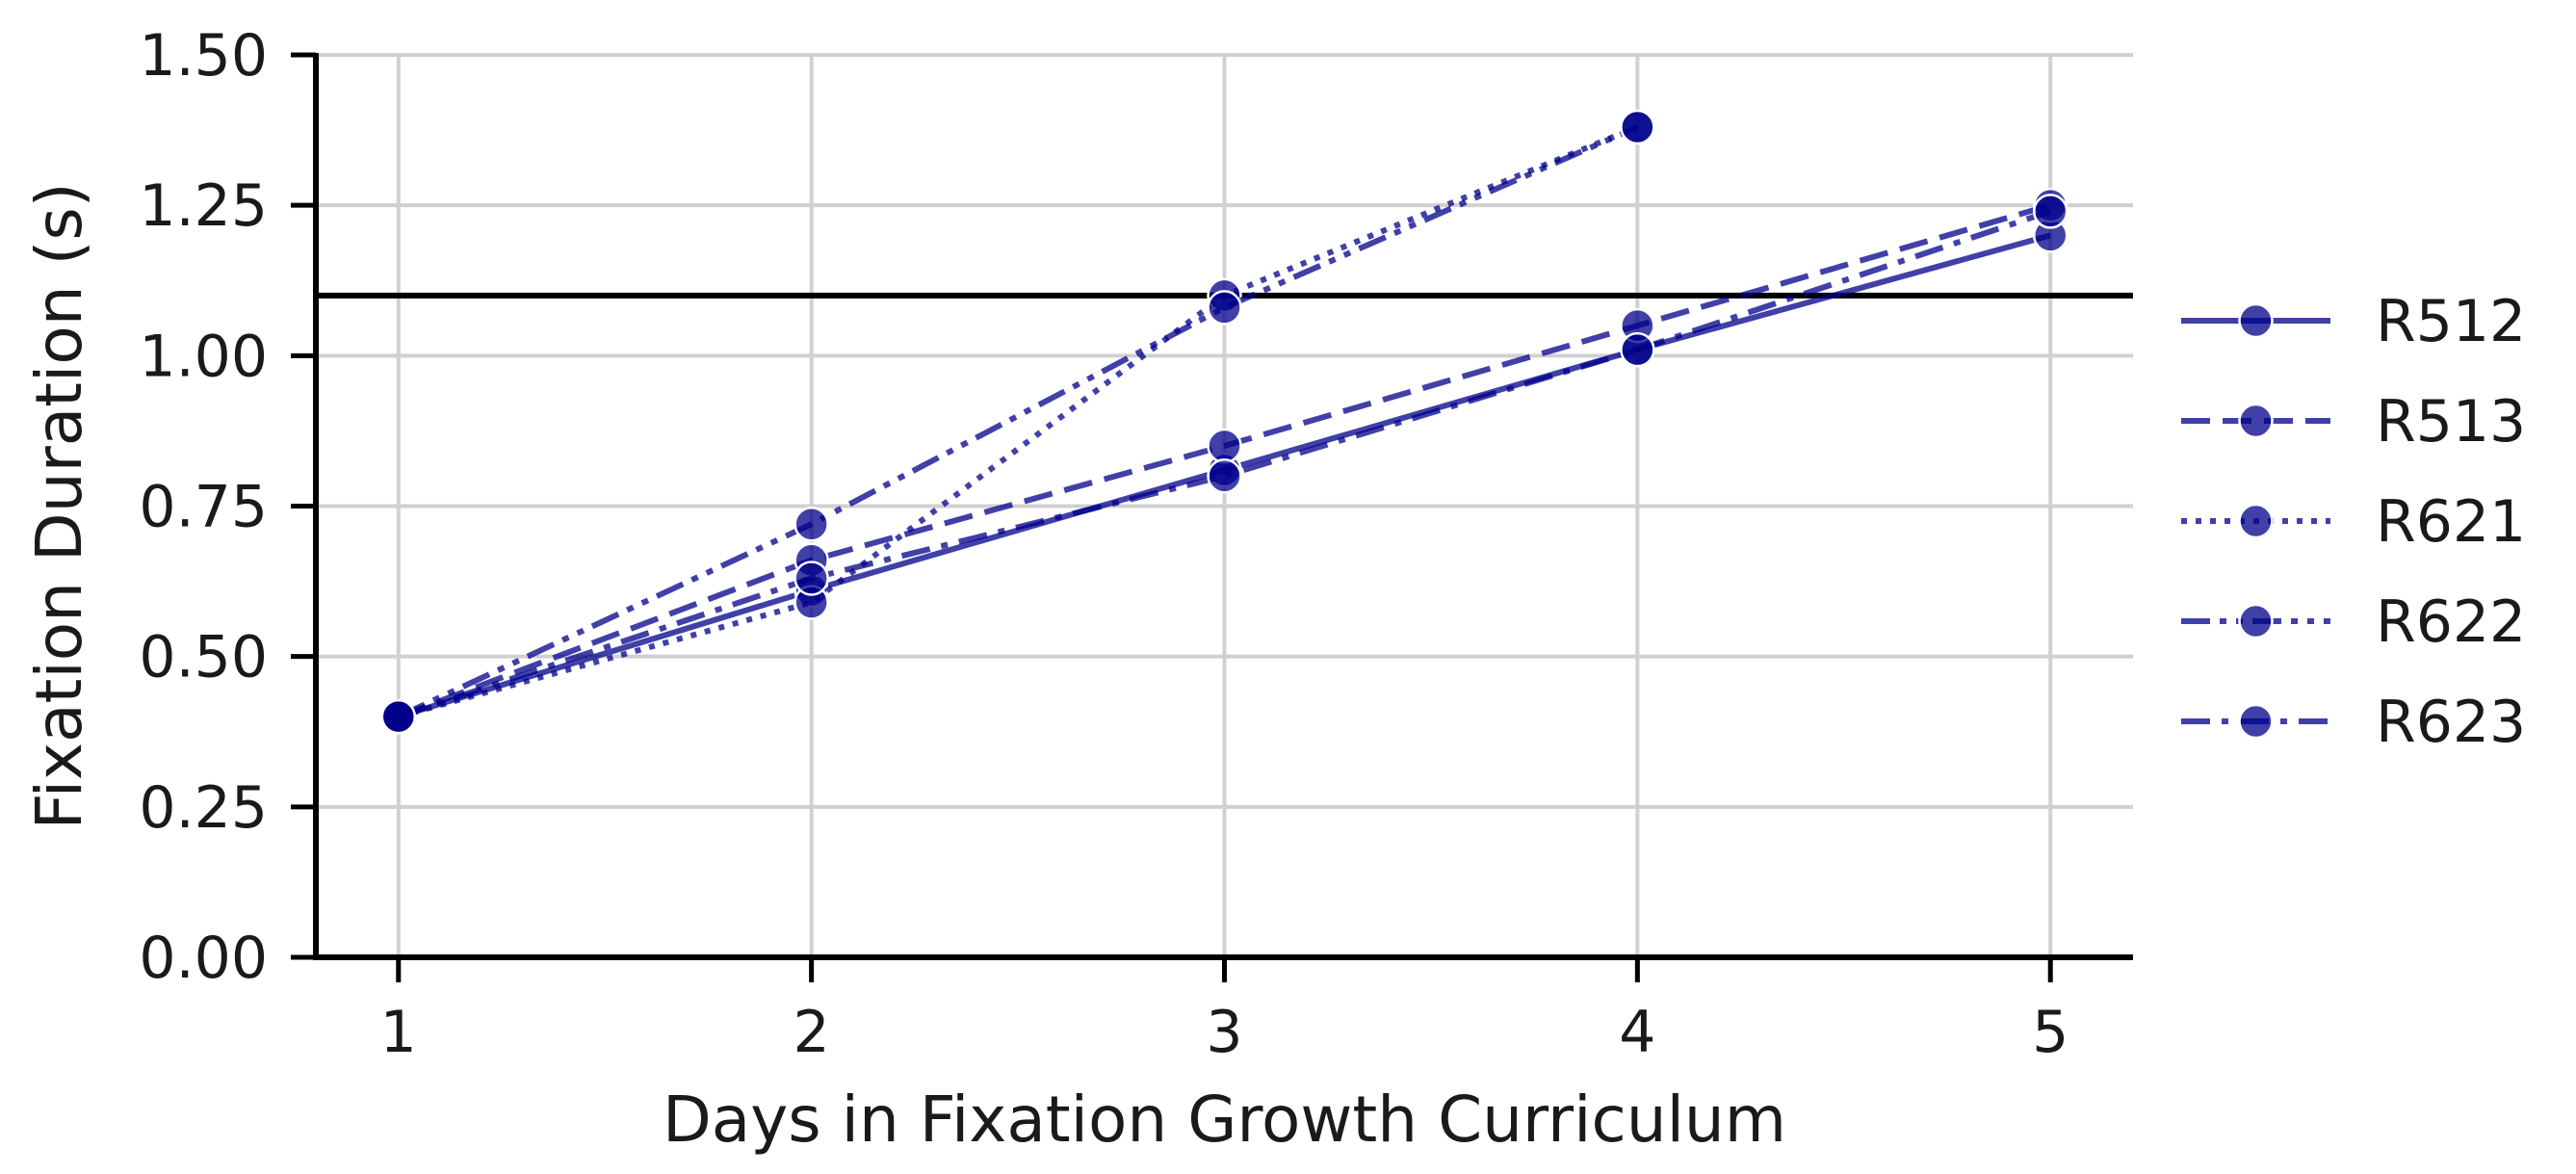 This screenshot has width=2576, height=1174. What do you see at coordinates (203, 356) in the screenshot?
I see `y-tick-label: 1.00` at bounding box center [203, 356].